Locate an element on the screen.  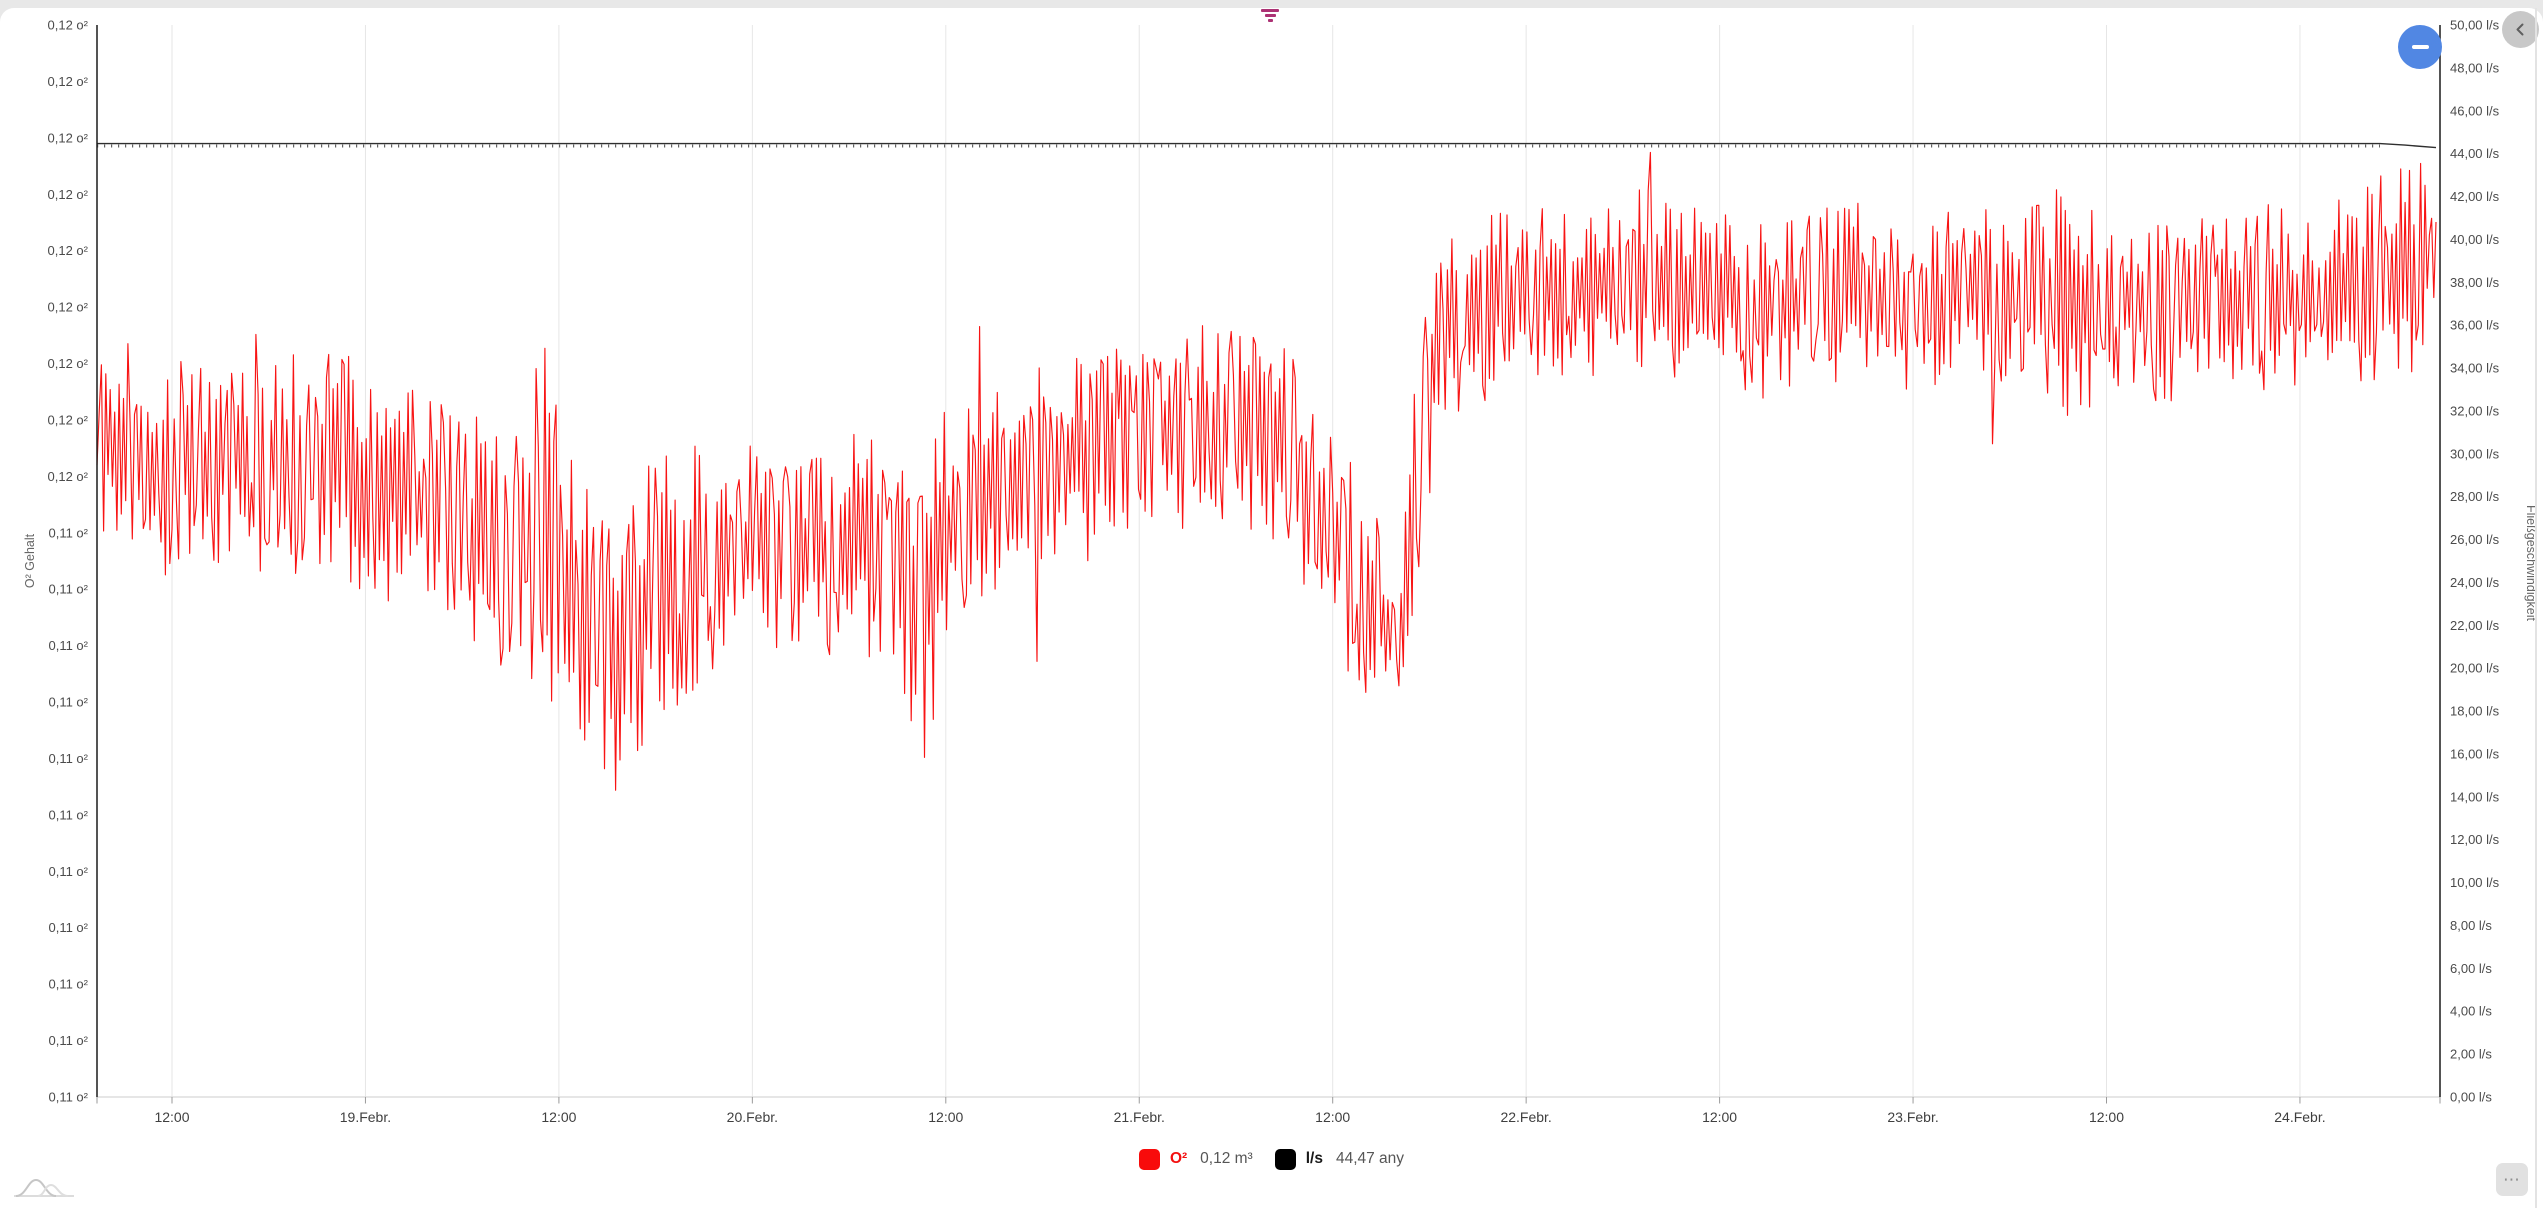
side-panel-separator is located at coordinates (2536, 608).